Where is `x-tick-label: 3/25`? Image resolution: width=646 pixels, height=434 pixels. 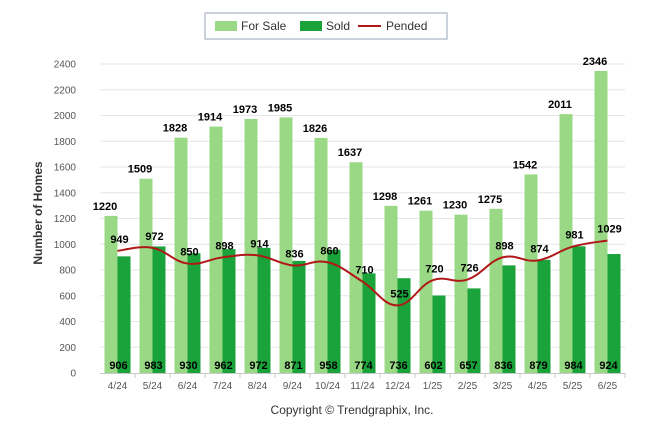
x-tick-label: 3/25 is located at coordinates (503, 386).